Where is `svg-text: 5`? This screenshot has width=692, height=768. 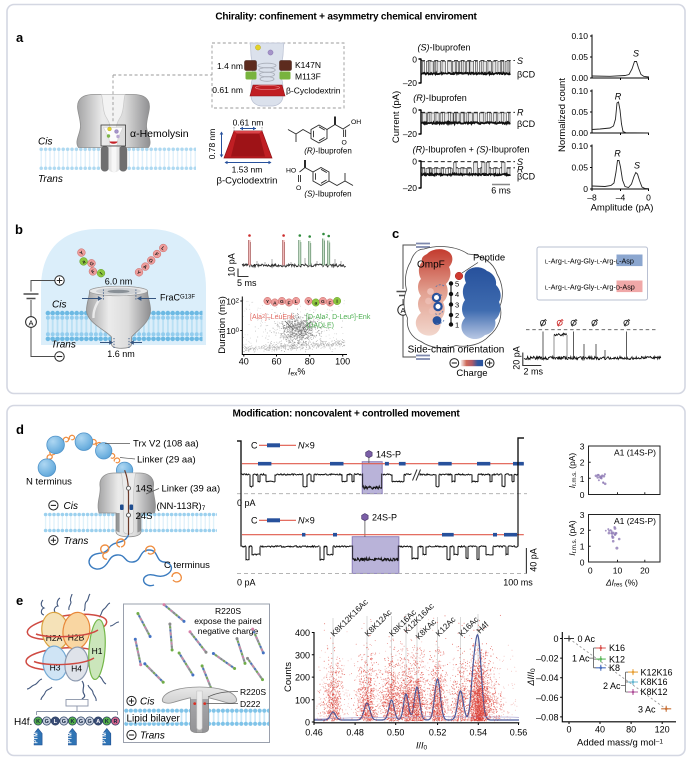 svg-text: 5 is located at coordinates (457, 284).